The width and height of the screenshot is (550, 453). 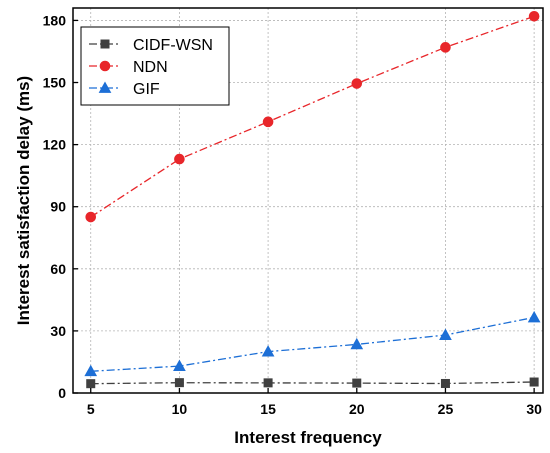 I want to click on legend-label-gif: GIF, so click(x=146, y=89).